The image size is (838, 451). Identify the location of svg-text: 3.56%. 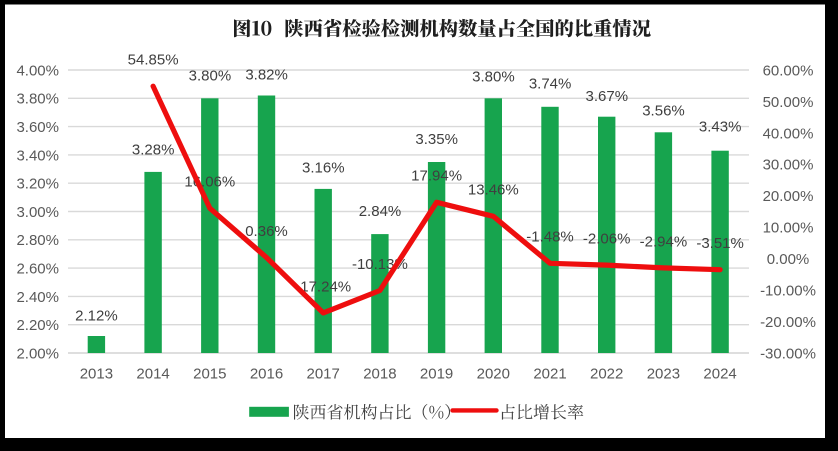
(663, 110).